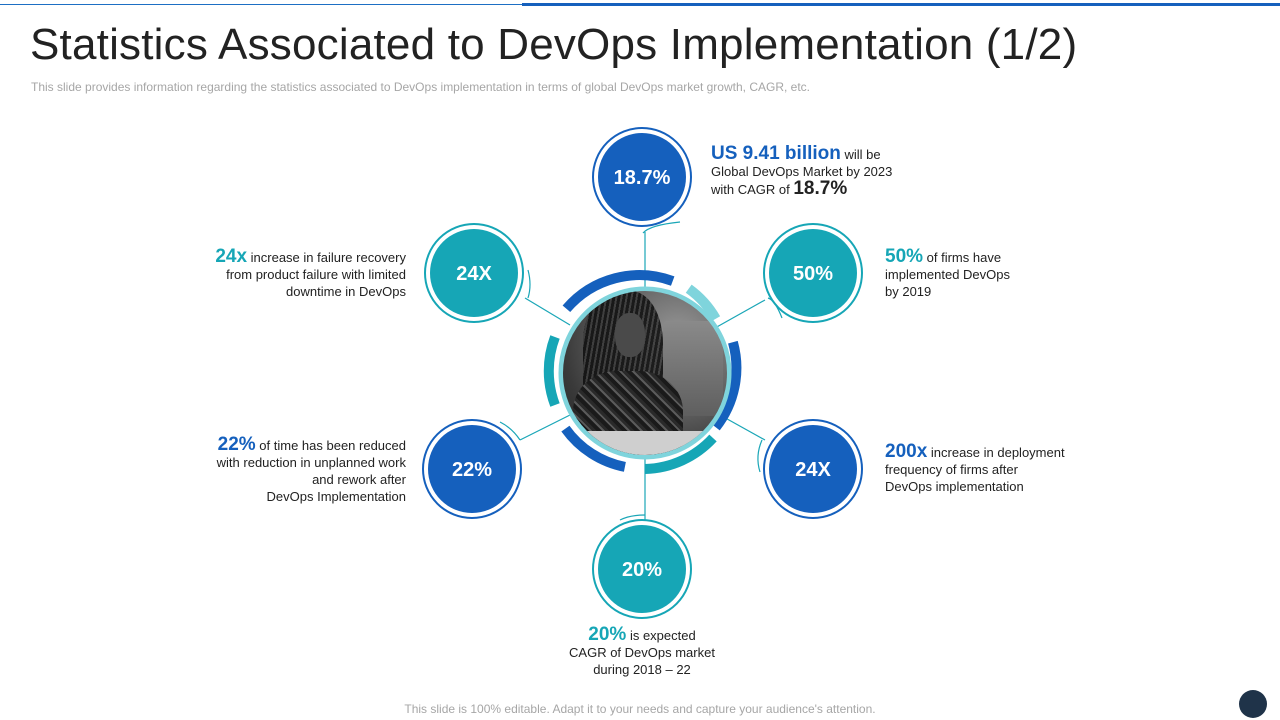 This screenshot has width=1280, height=720. I want to click on circle-bottom: 20%, so click(642, 569).